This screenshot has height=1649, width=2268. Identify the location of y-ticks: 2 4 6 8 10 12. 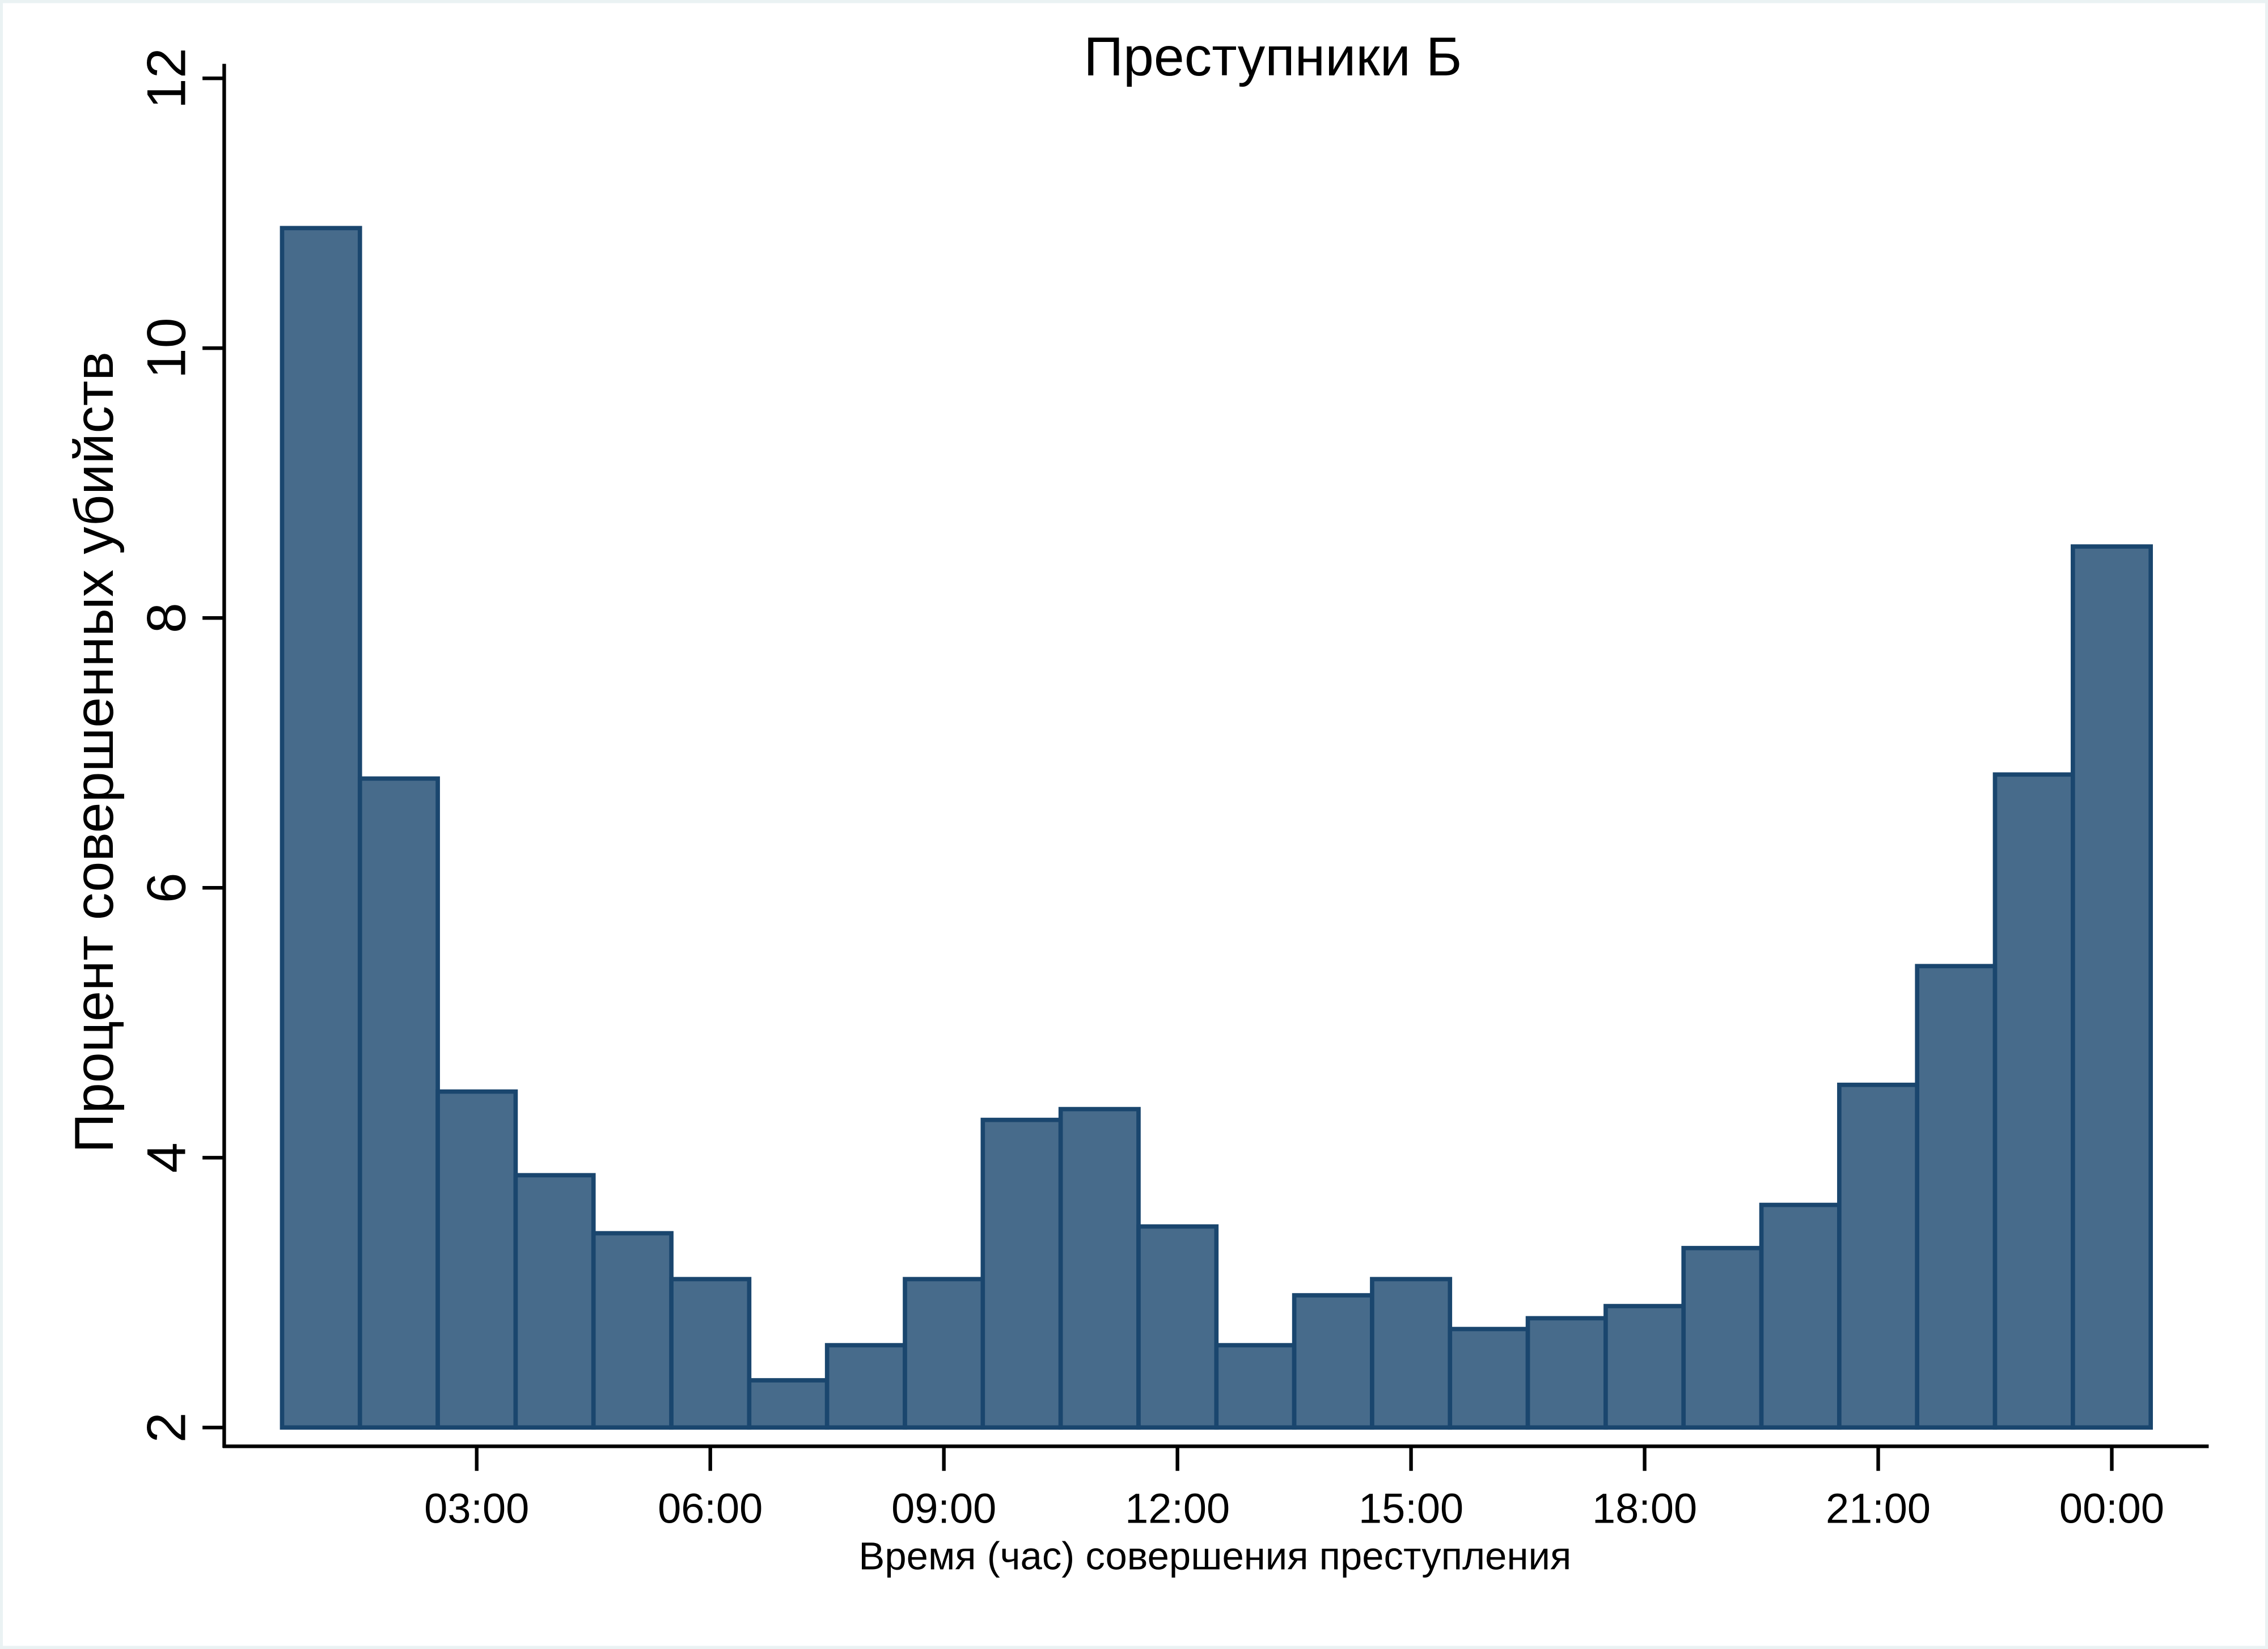
(180, 745).